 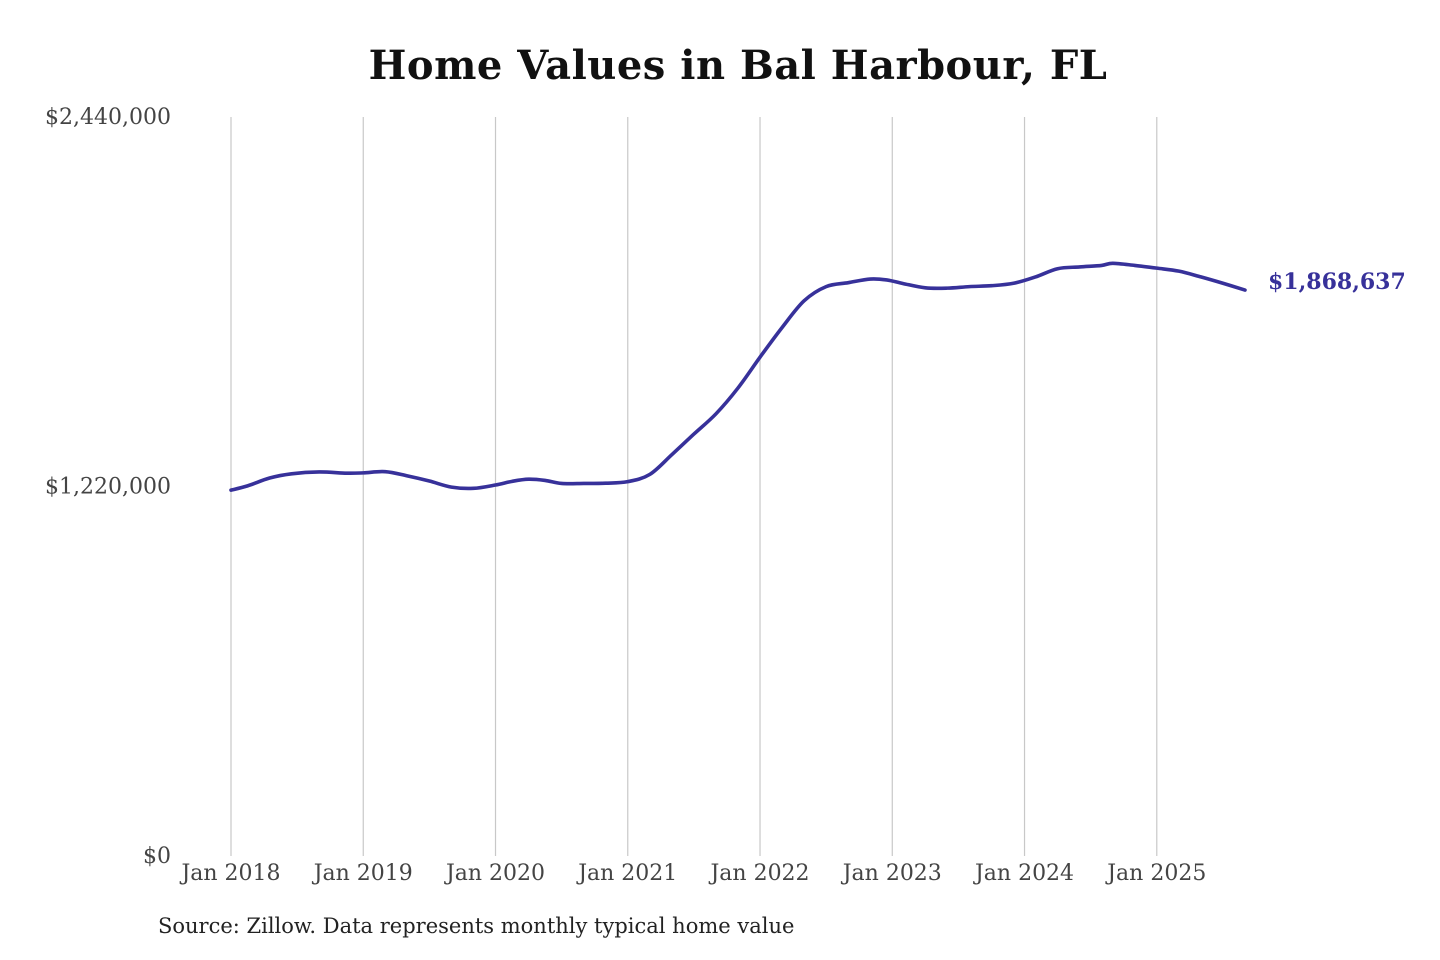 I want to click on x-tick-label: Jan 2021, so click(x=626, y=873).